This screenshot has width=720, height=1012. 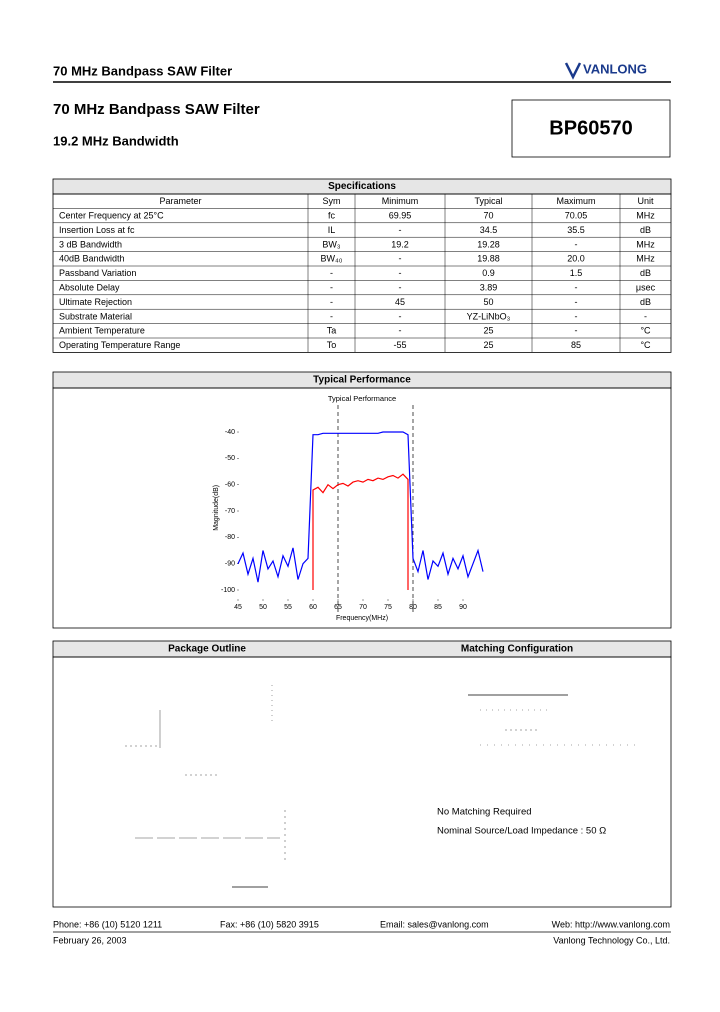 What do you see at coordinates (434, 924) in the screenshot?
I see `footer-email: Email: sales@vanlong.com` at bounding box center [434, 924].